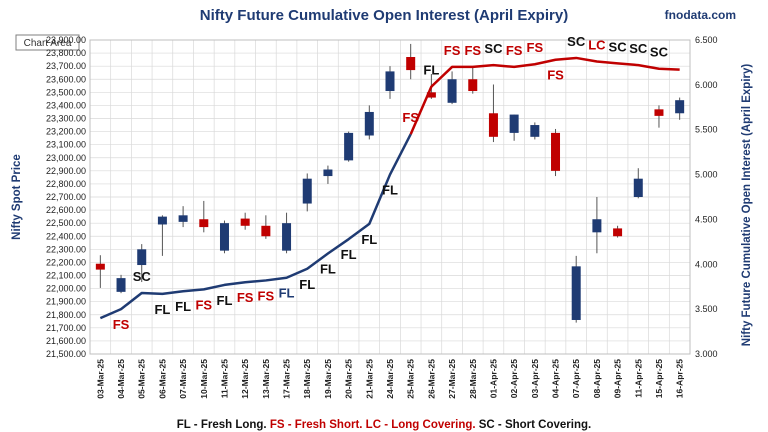 The image size is (768, 432). What do you see at coordinates (706, 85) in the screenshot?
I see `y-tick-right: 6.000` at bounding box center [706, 85].